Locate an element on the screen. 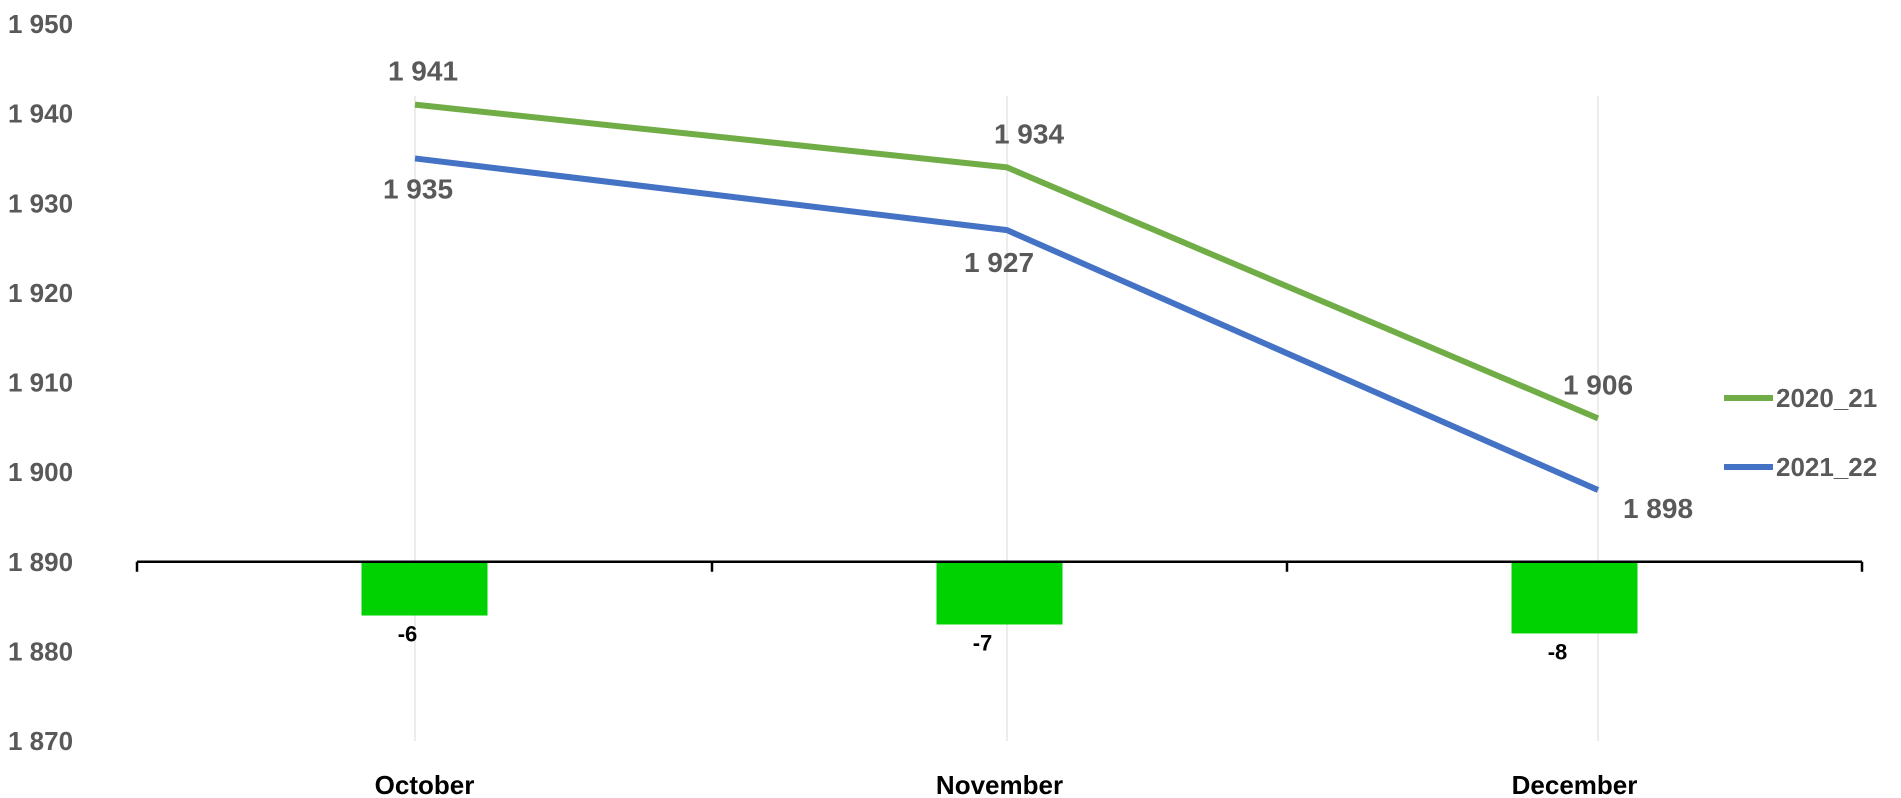 This screenshot has height=798, width=1901. y-tick-label: 1 900 is located at coordinates (40, 472).